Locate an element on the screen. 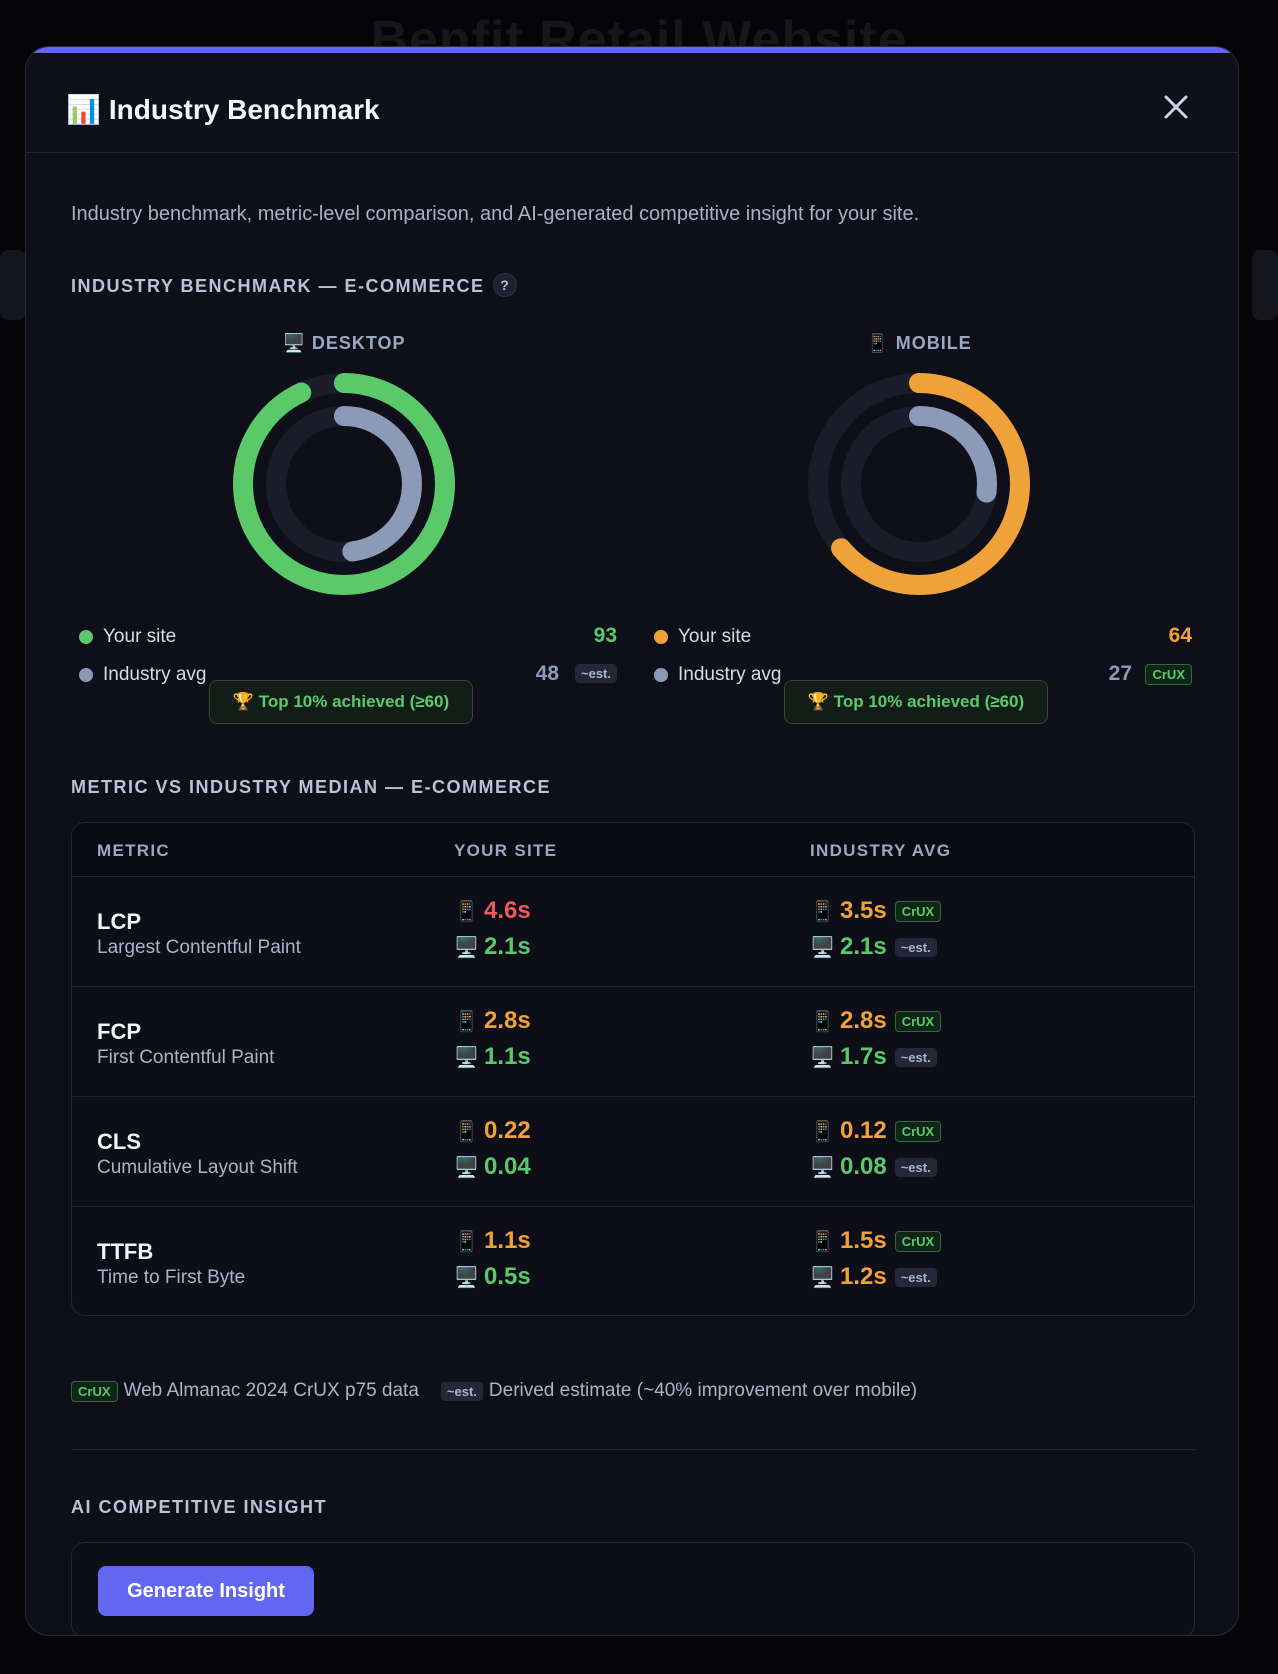 This screenshot has height=1674, width=1278. value-text: 1.2s is located at coordinates (863, 1276).